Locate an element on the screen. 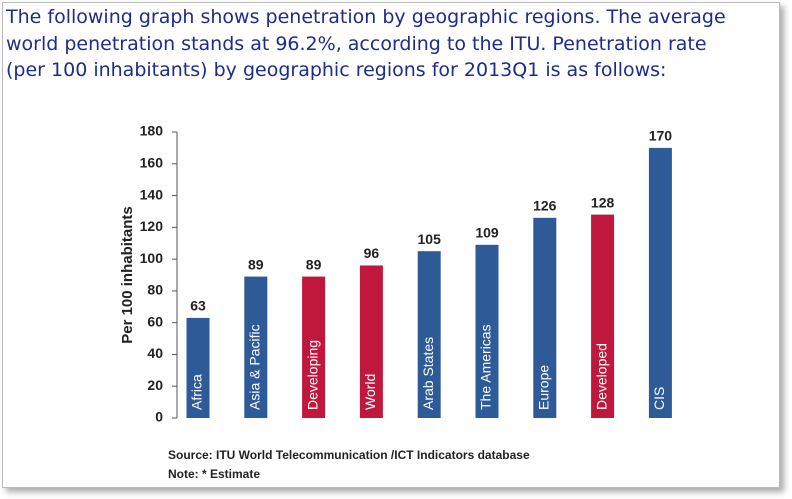  y-tick-label: 20 is located at coordinates (155, 385).